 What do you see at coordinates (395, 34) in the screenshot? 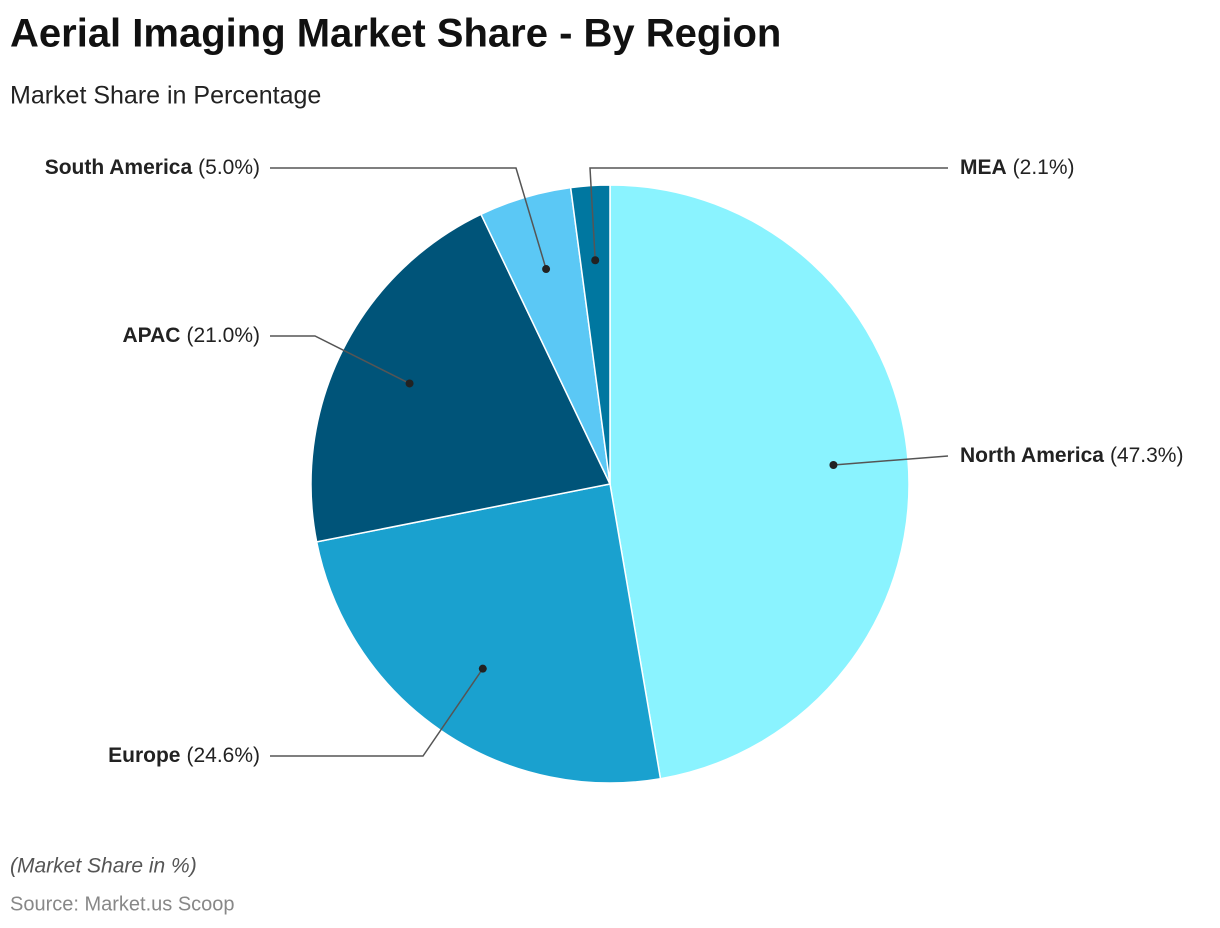
I see `chart-title: Aerial Imaging Market Share - By Region` at bounding box center [395, 34].